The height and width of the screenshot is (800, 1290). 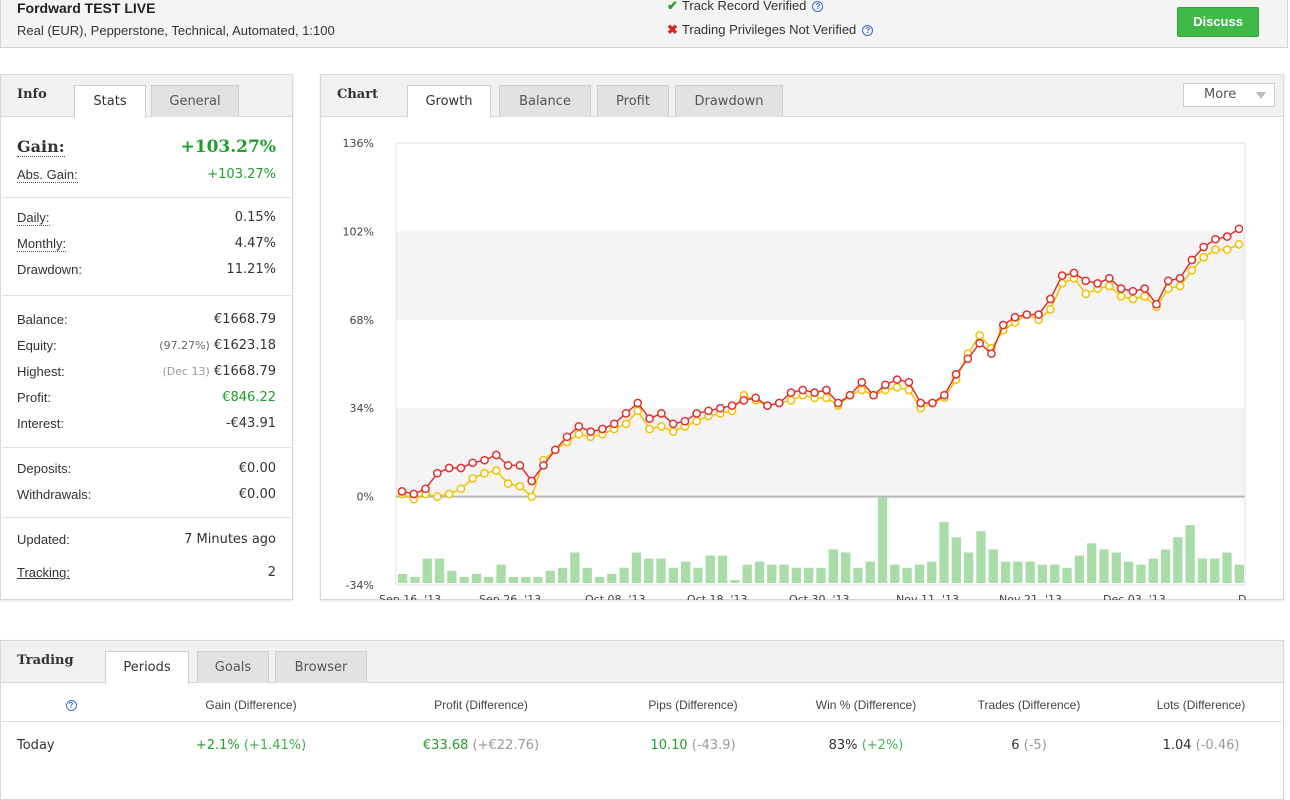 I want to click on tab-drawdown: Drawdown, so click(x=729, y=101).